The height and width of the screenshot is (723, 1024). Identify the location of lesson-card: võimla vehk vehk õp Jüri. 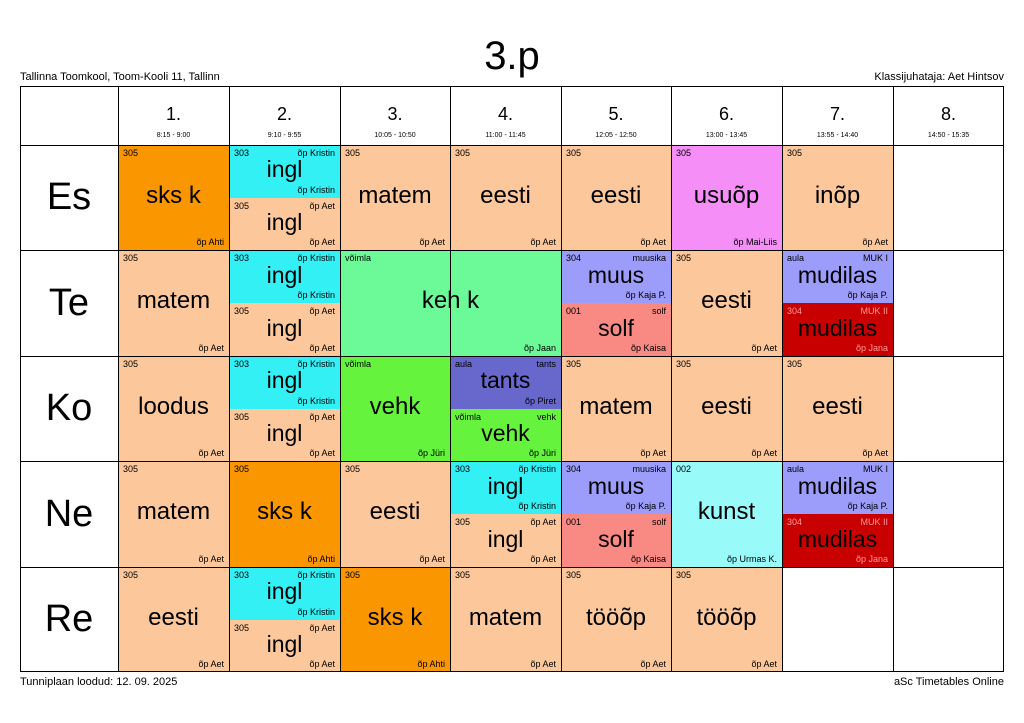
(505, 434).